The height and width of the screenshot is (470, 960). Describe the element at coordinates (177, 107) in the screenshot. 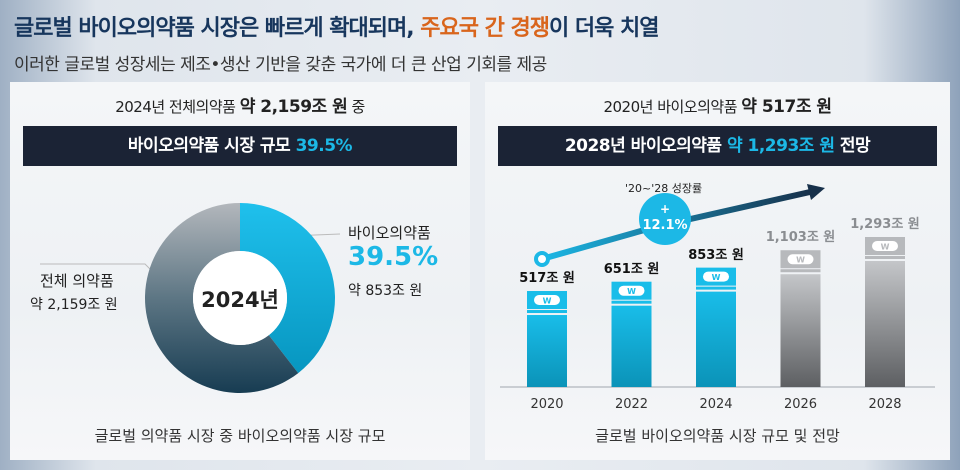

I see `heading-text: 2024년 전체의약품` at that location.